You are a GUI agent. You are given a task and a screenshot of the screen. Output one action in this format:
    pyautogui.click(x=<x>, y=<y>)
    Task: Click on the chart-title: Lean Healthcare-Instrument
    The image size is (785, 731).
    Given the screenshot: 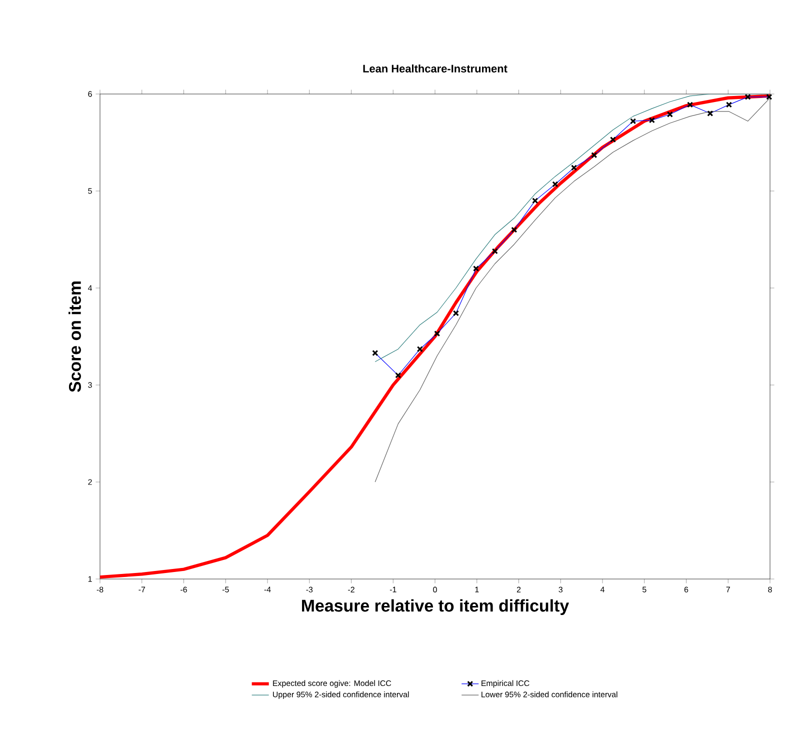 What is the action you would take?
    pyautogui.click(x=435, y=68)
    